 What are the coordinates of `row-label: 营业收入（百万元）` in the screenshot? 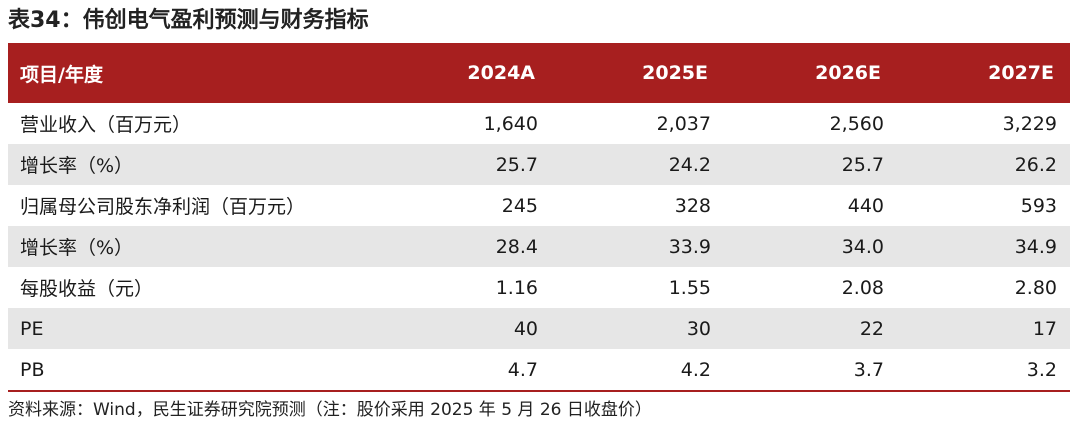 It's located at (106, 125).